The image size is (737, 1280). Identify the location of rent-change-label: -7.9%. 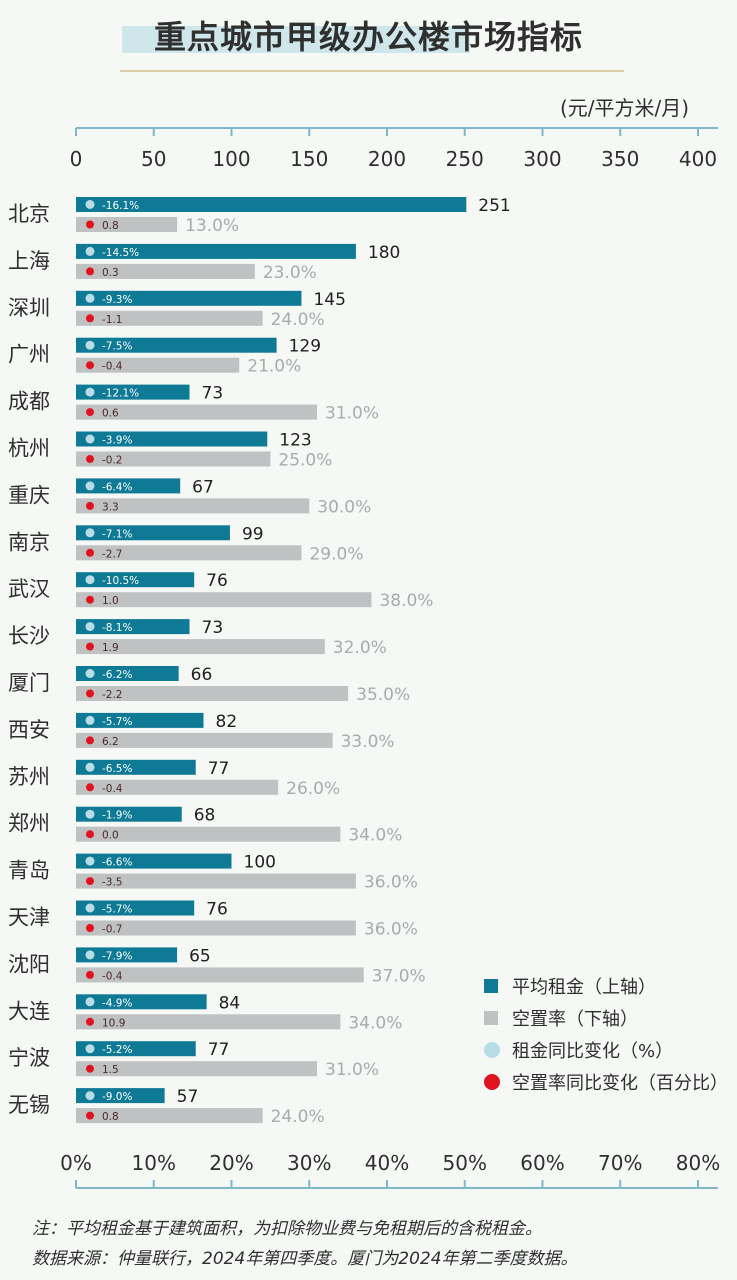
(117, 956).